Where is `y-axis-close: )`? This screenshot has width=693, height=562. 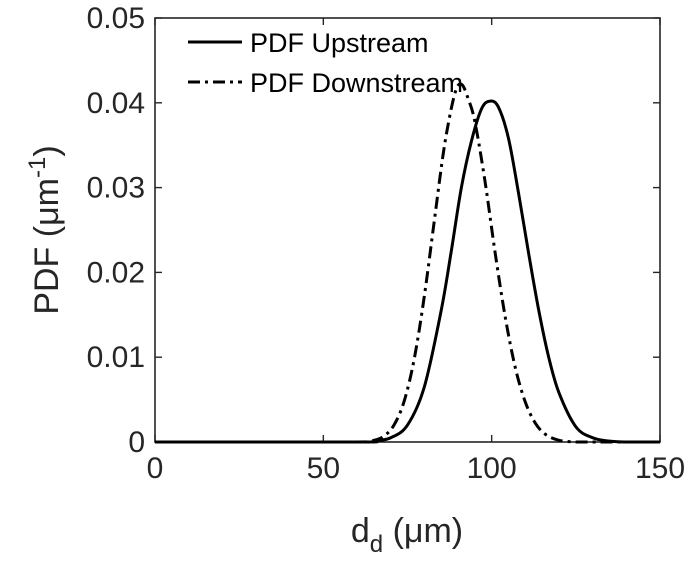 y-axis-close: ) is located at coordinates (47, 150).